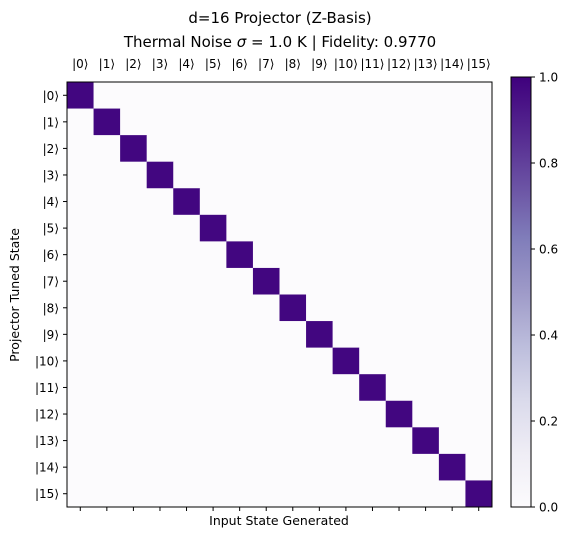  Describe the element at coordinates (51, 255) in the screenshot. I see `y-tick-label: |6⟩` at that location.